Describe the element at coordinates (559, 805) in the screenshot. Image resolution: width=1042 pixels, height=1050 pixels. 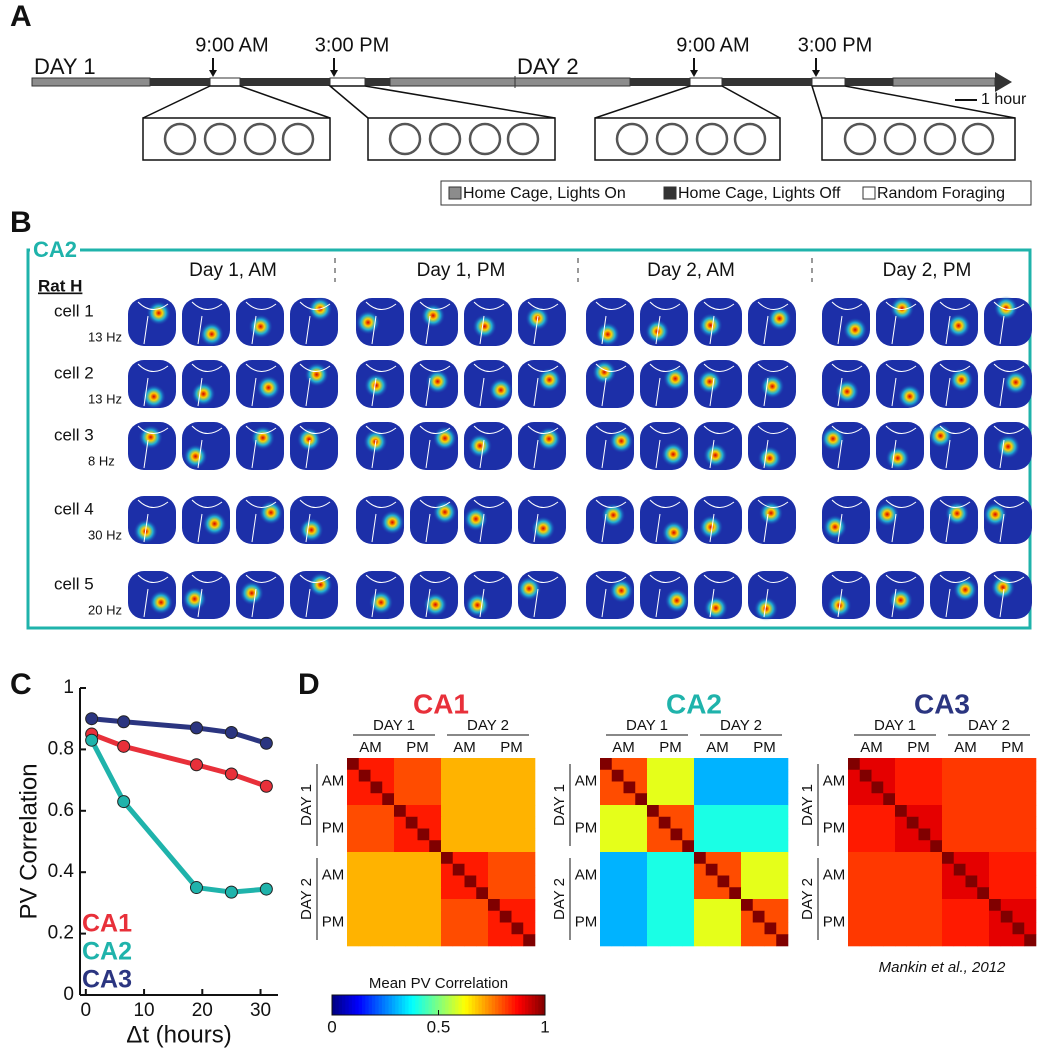
I see `group-label: DAY 1` at that location.